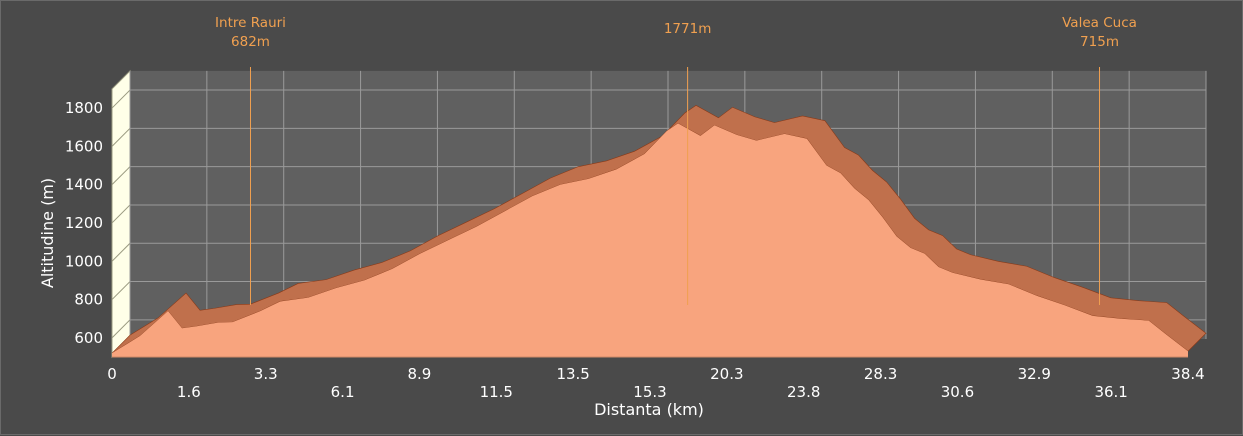 This screenshot has width=1243, height=436. I want to click on x-axis-title: Distanta (km), so click(649, 409).